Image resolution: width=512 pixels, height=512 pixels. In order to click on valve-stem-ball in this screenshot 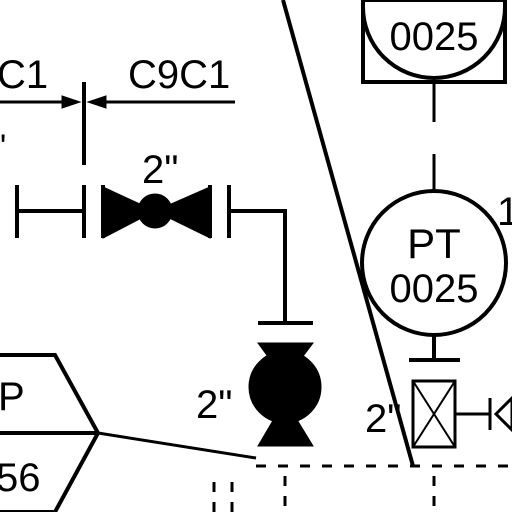, I will do `click(155, 211)`.